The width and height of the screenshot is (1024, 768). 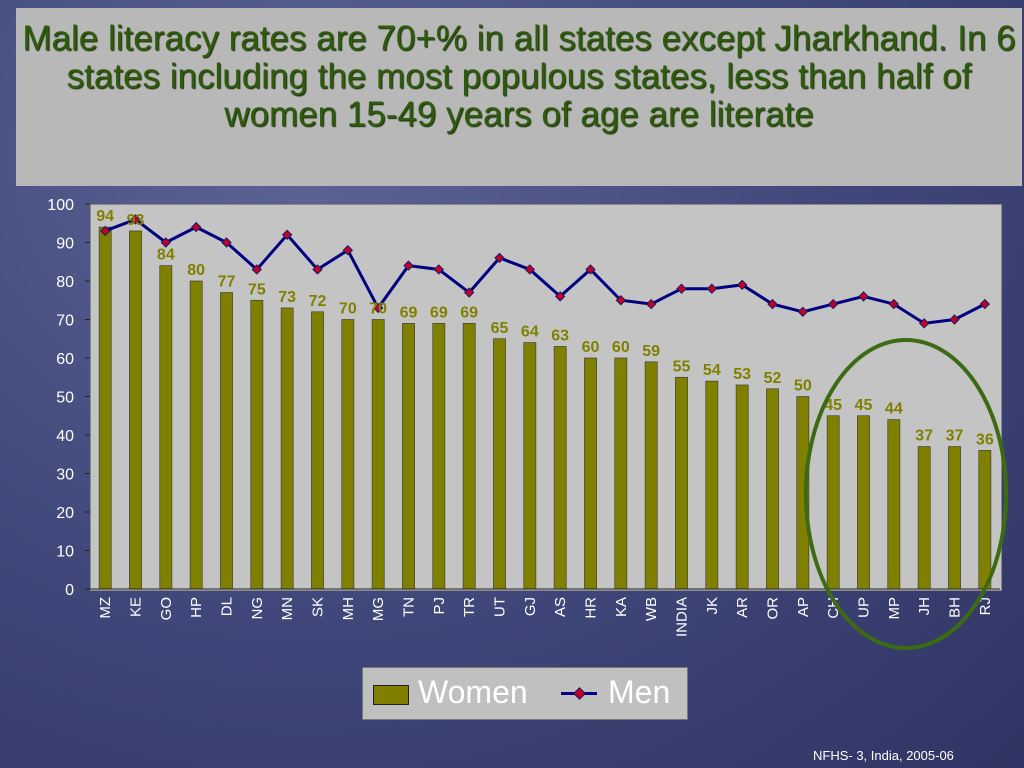 What do you see at coordinates (712, 606) in the screenshot?
I see `x-tick-label: JK` at bounding box center [712, 606].